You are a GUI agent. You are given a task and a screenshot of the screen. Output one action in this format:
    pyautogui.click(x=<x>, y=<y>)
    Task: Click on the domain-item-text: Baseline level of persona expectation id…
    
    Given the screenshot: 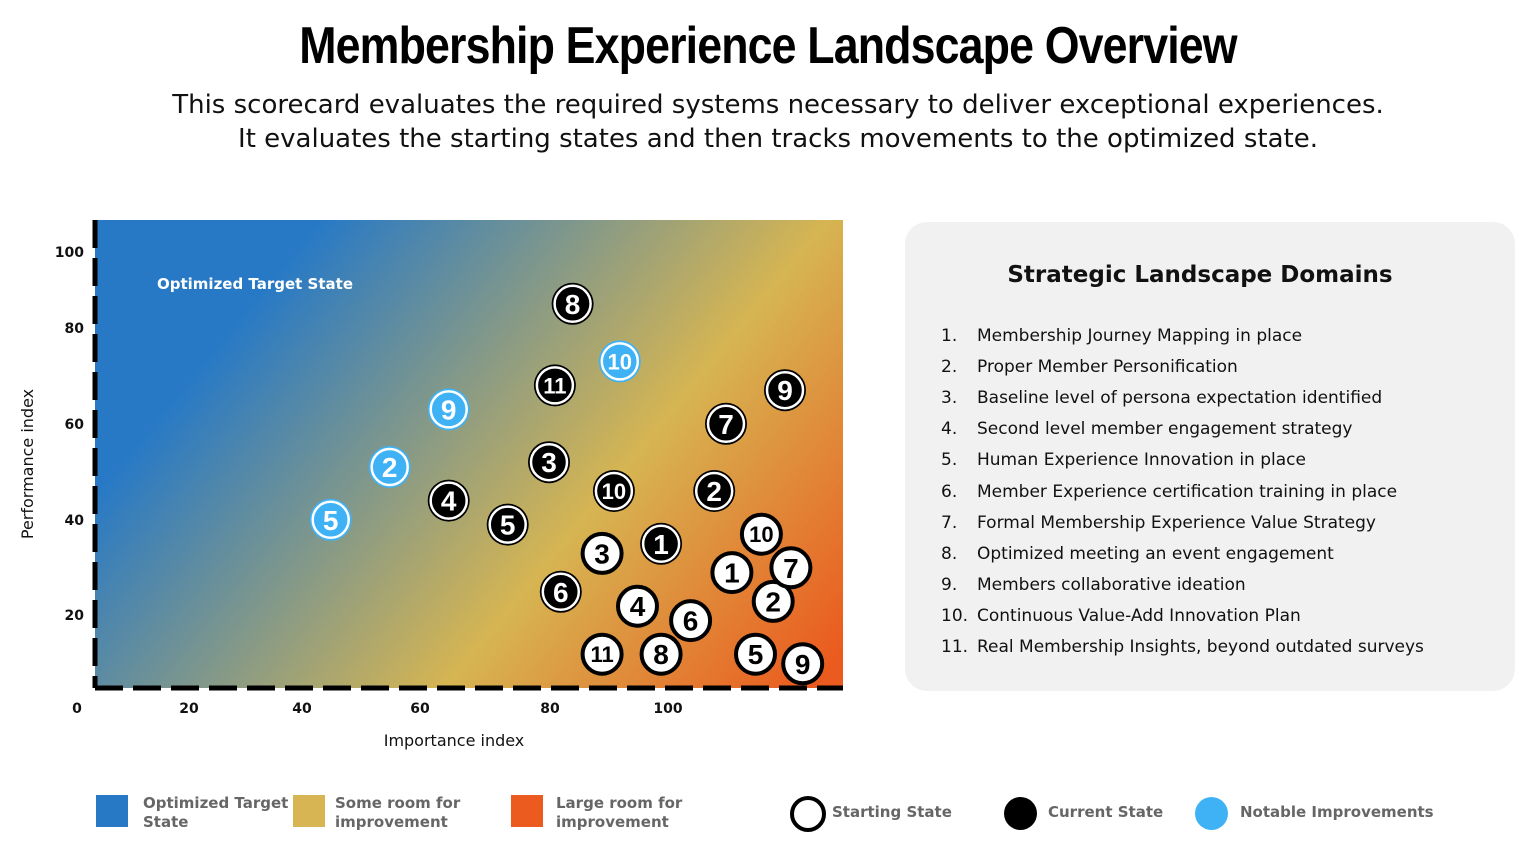 What is the action you would take?
    pyautogui.click(x=1180, y=397)
    